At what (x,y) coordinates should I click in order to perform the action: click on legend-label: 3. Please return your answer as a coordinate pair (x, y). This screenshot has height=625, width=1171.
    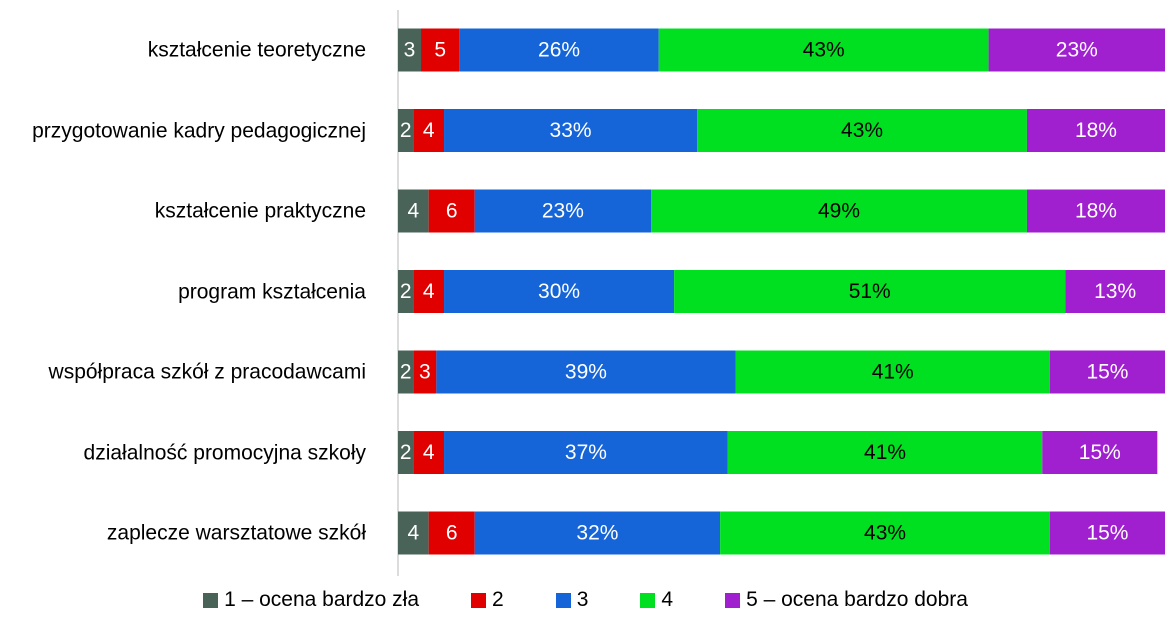
    Looking at the image, I should click on (582, 599).